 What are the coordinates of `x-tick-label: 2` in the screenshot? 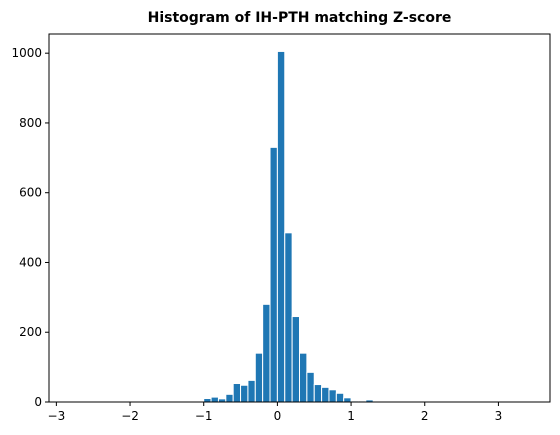 It's located at (425, 416).